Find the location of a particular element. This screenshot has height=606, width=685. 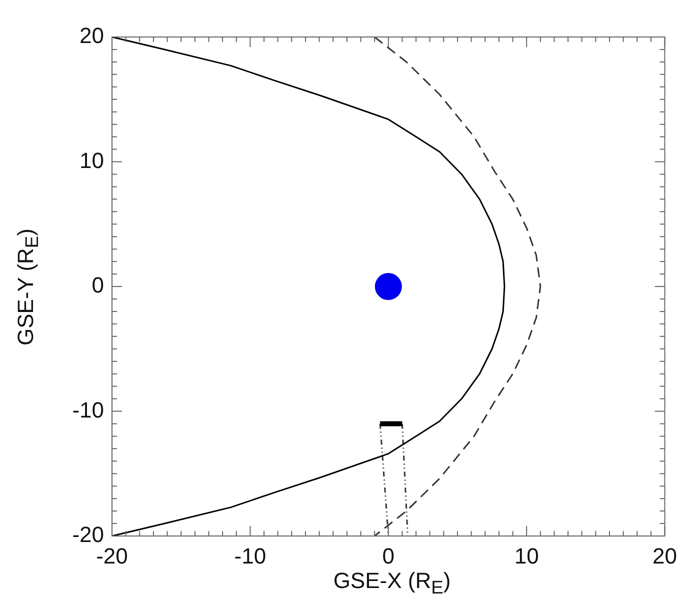

y-tick-label: 20 is located at coordinates (92, 35).